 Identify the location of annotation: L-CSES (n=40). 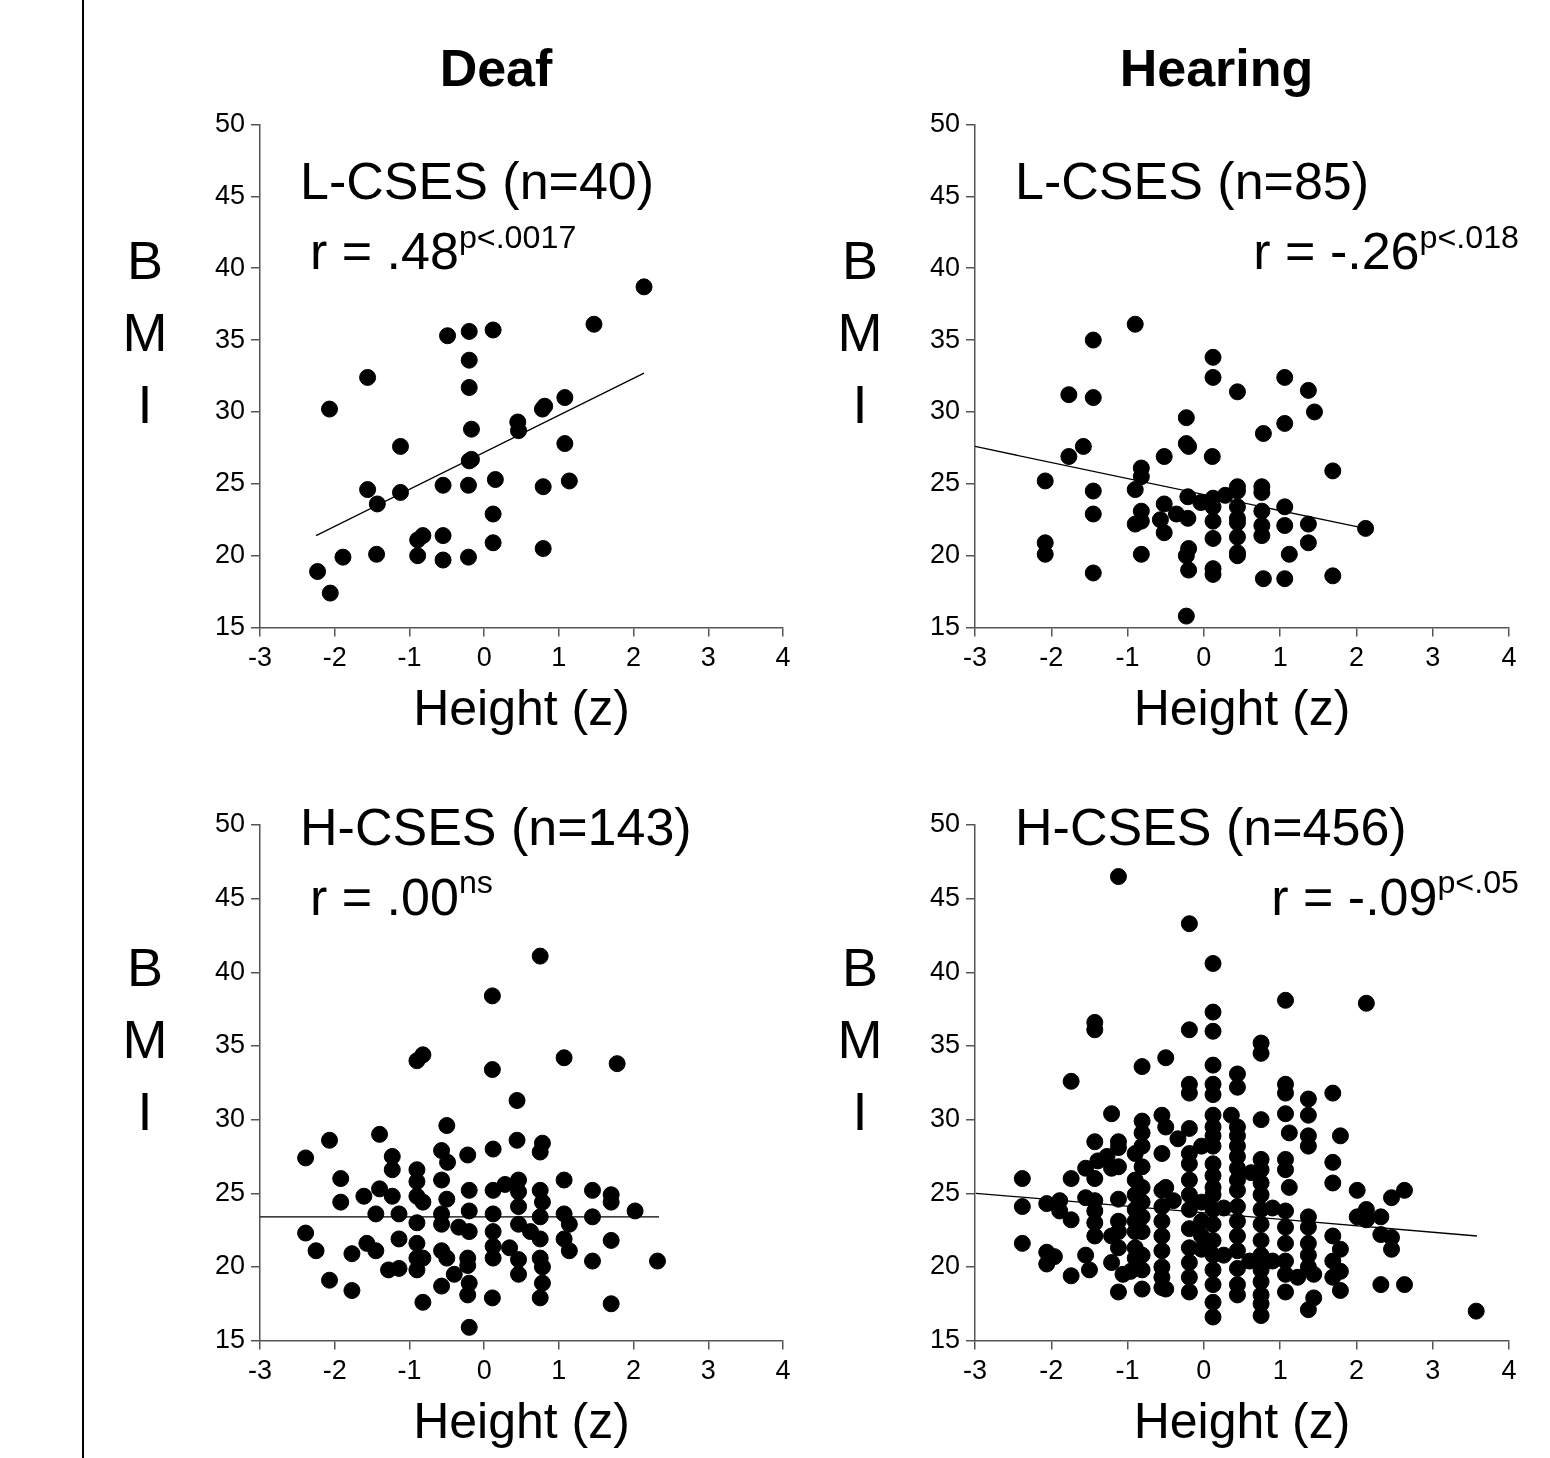
(477, 181).